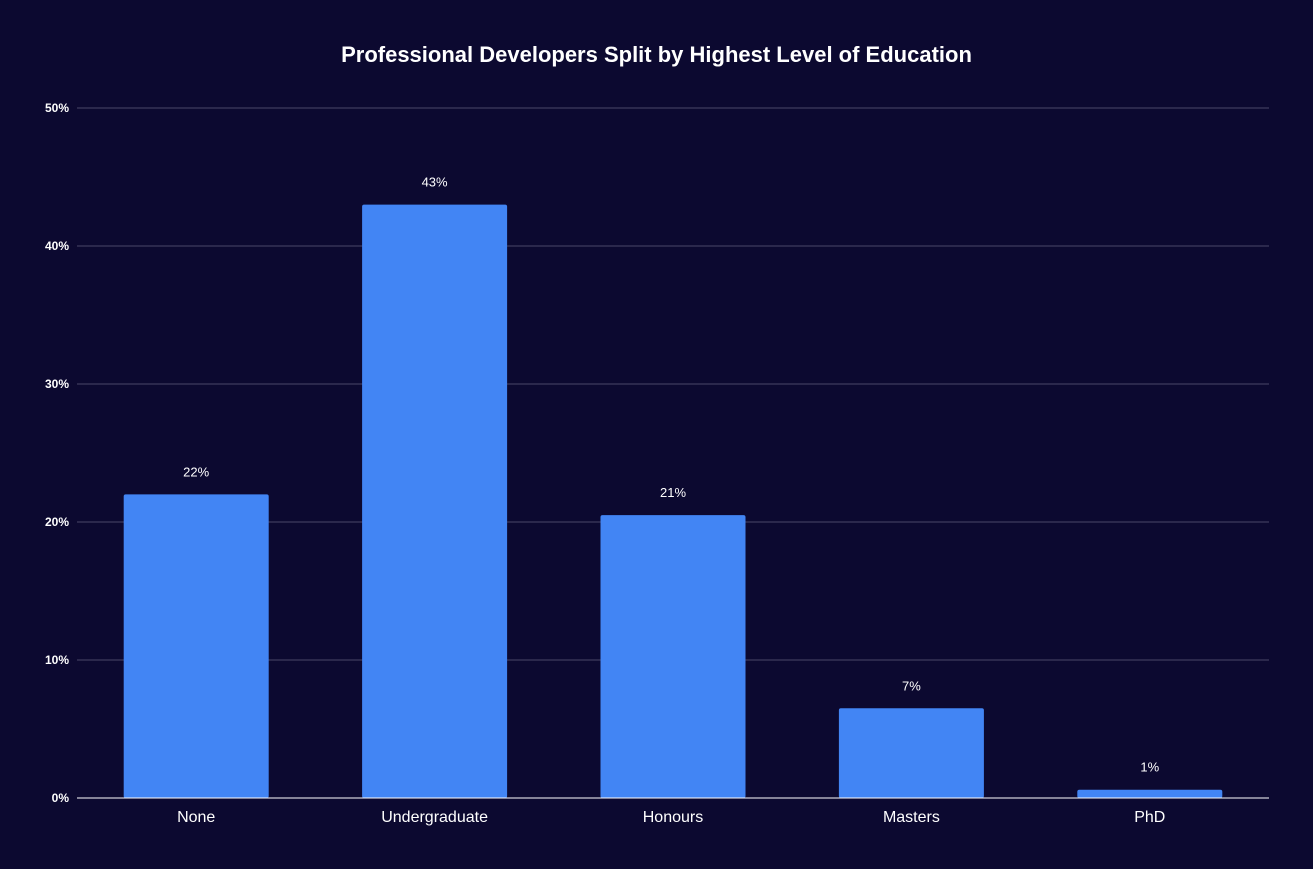  Describe the element at coordinates (911, 817) in the screenshot. I see `x-tick-label: Masters` at that location.